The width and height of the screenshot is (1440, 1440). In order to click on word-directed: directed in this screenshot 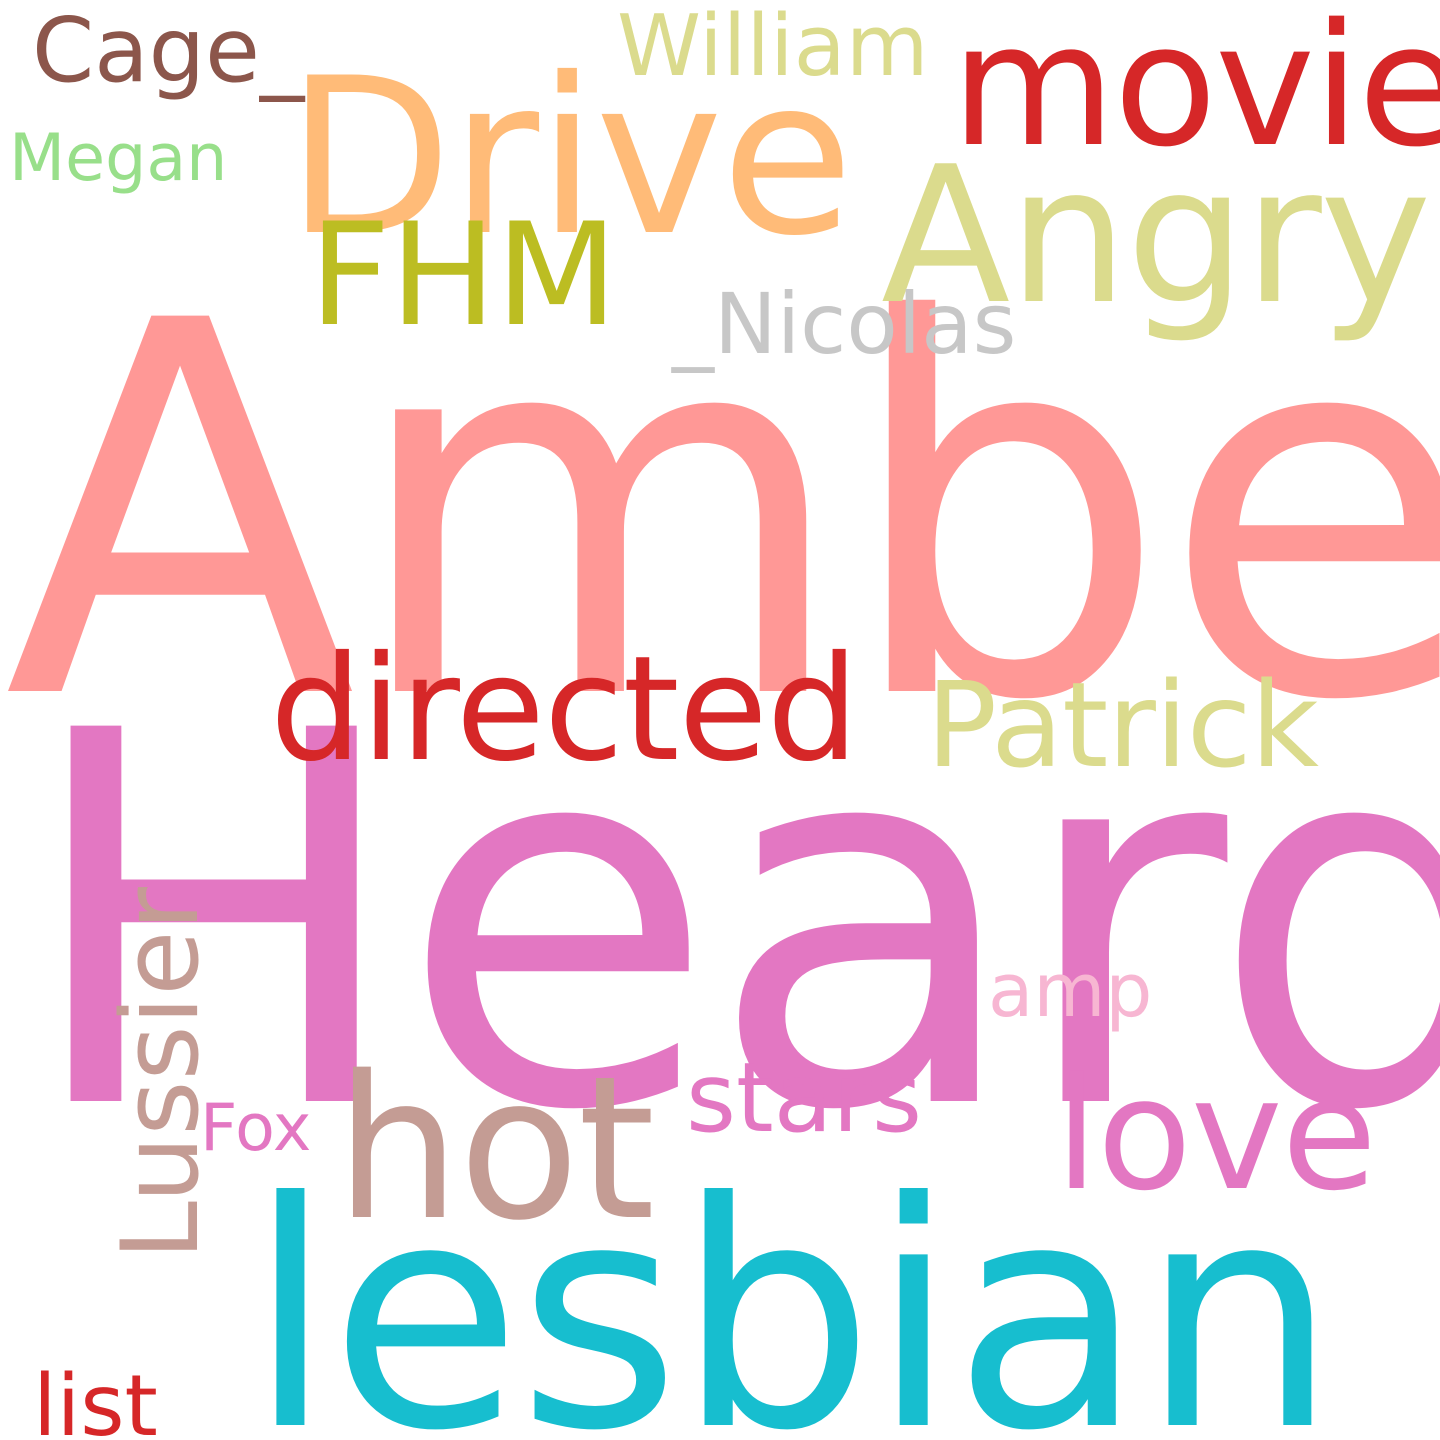, I will do `click(564, 709)`.